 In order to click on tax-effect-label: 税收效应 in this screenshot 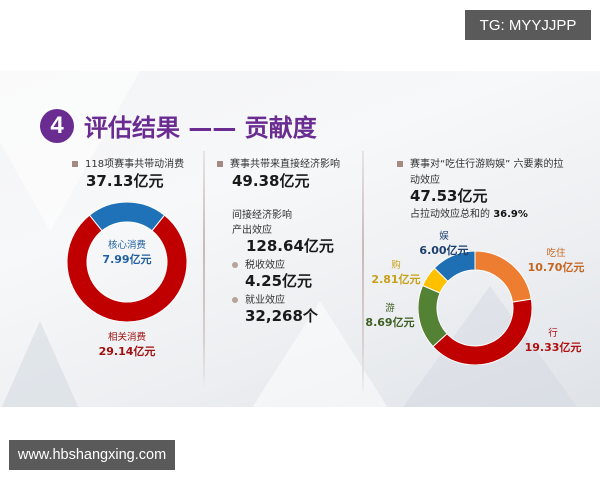, I will do `click(258, 263)`.